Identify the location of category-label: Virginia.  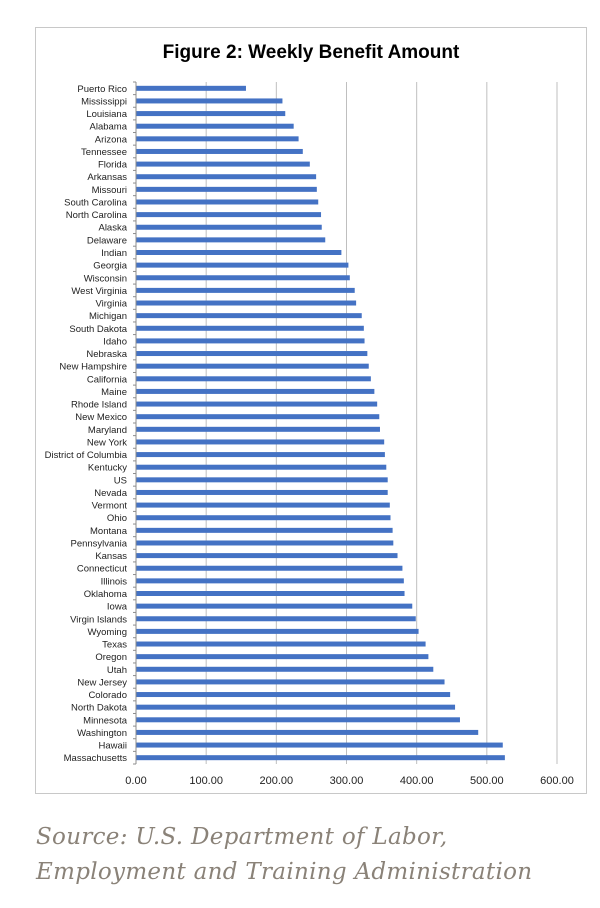
(111, 304).